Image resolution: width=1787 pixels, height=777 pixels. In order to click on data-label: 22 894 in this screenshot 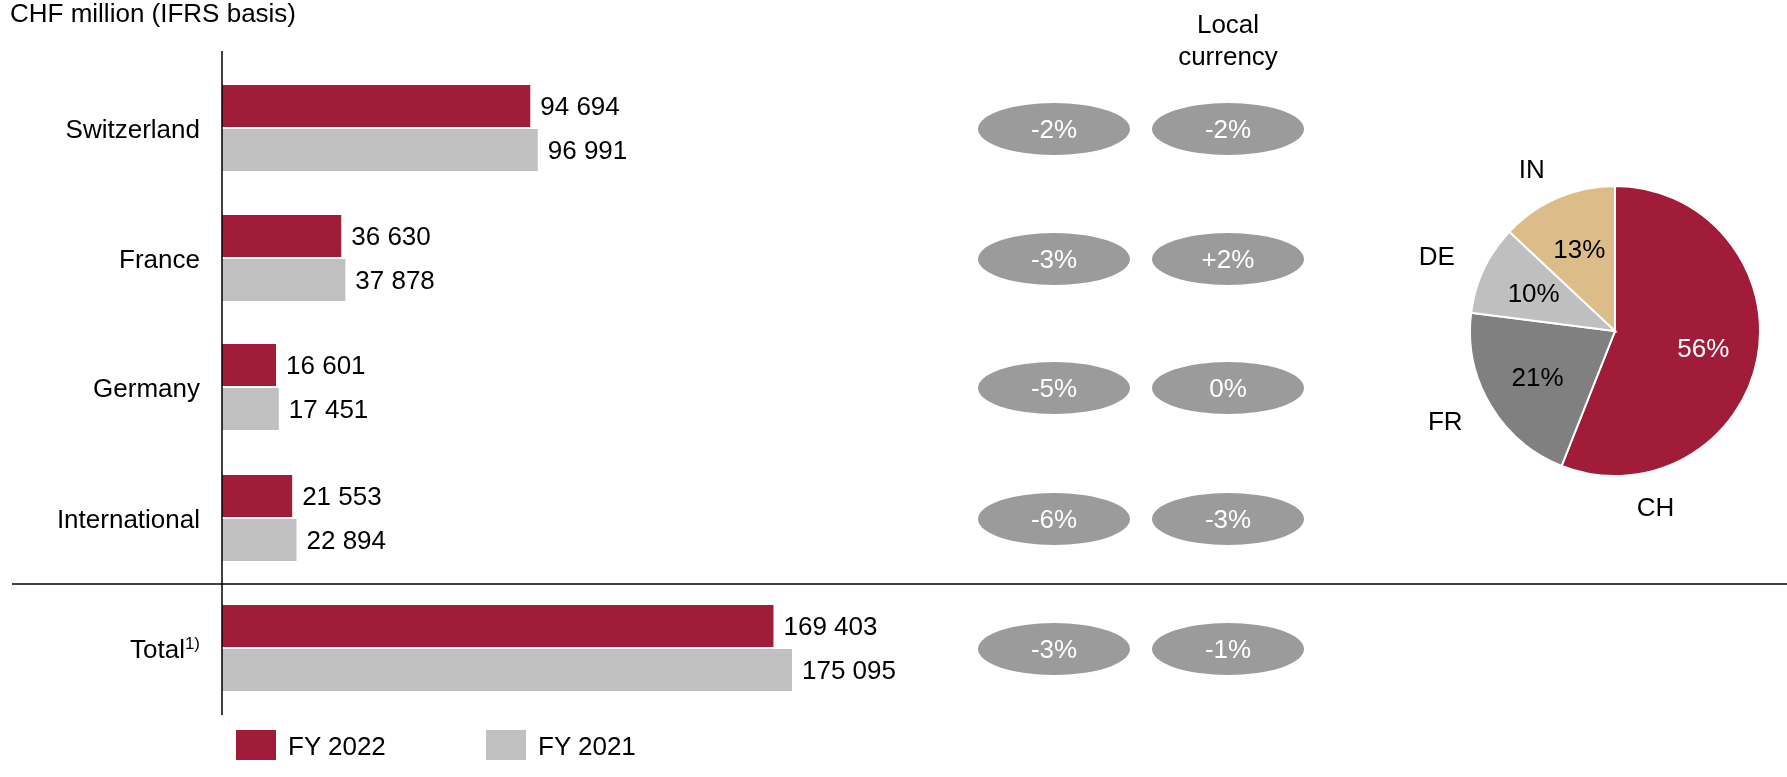, I will do `click(346, 540)`.